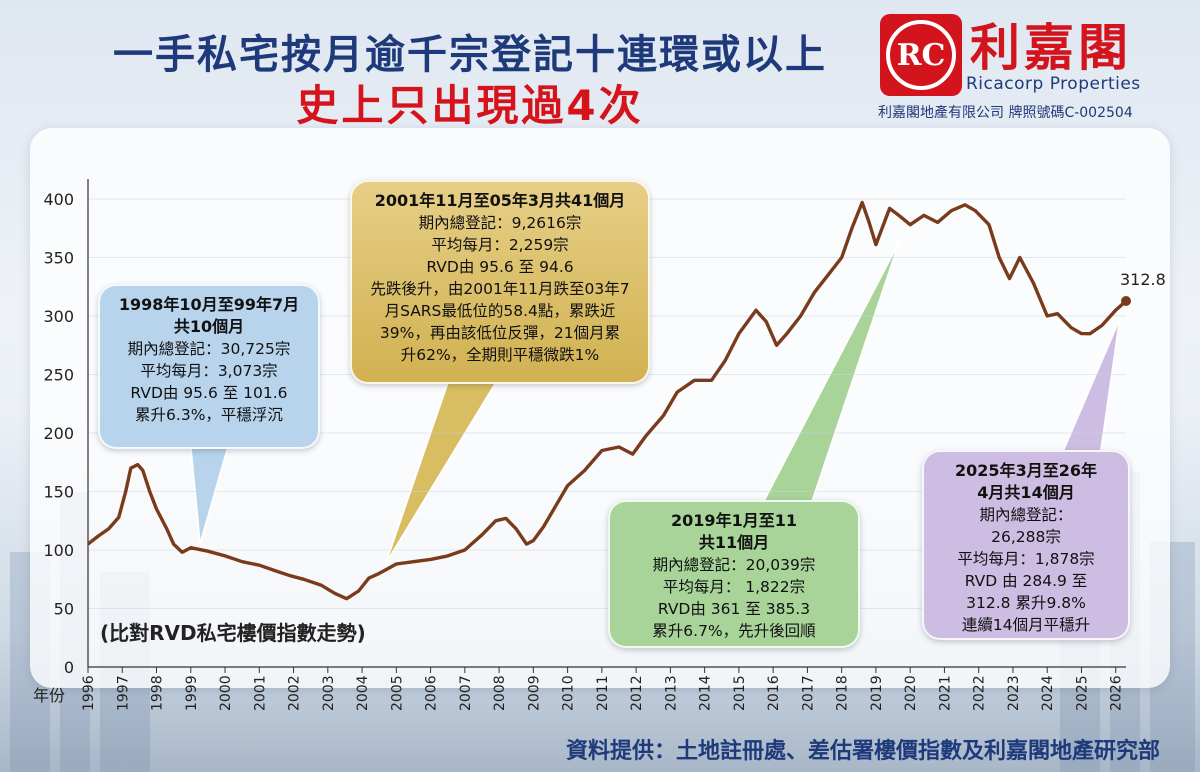 The width and height of the screenshot is (1200, 772). Describe the element at coordinates (363, 693) in the screenshot. I see `x-tick-label: 2004` at that location.